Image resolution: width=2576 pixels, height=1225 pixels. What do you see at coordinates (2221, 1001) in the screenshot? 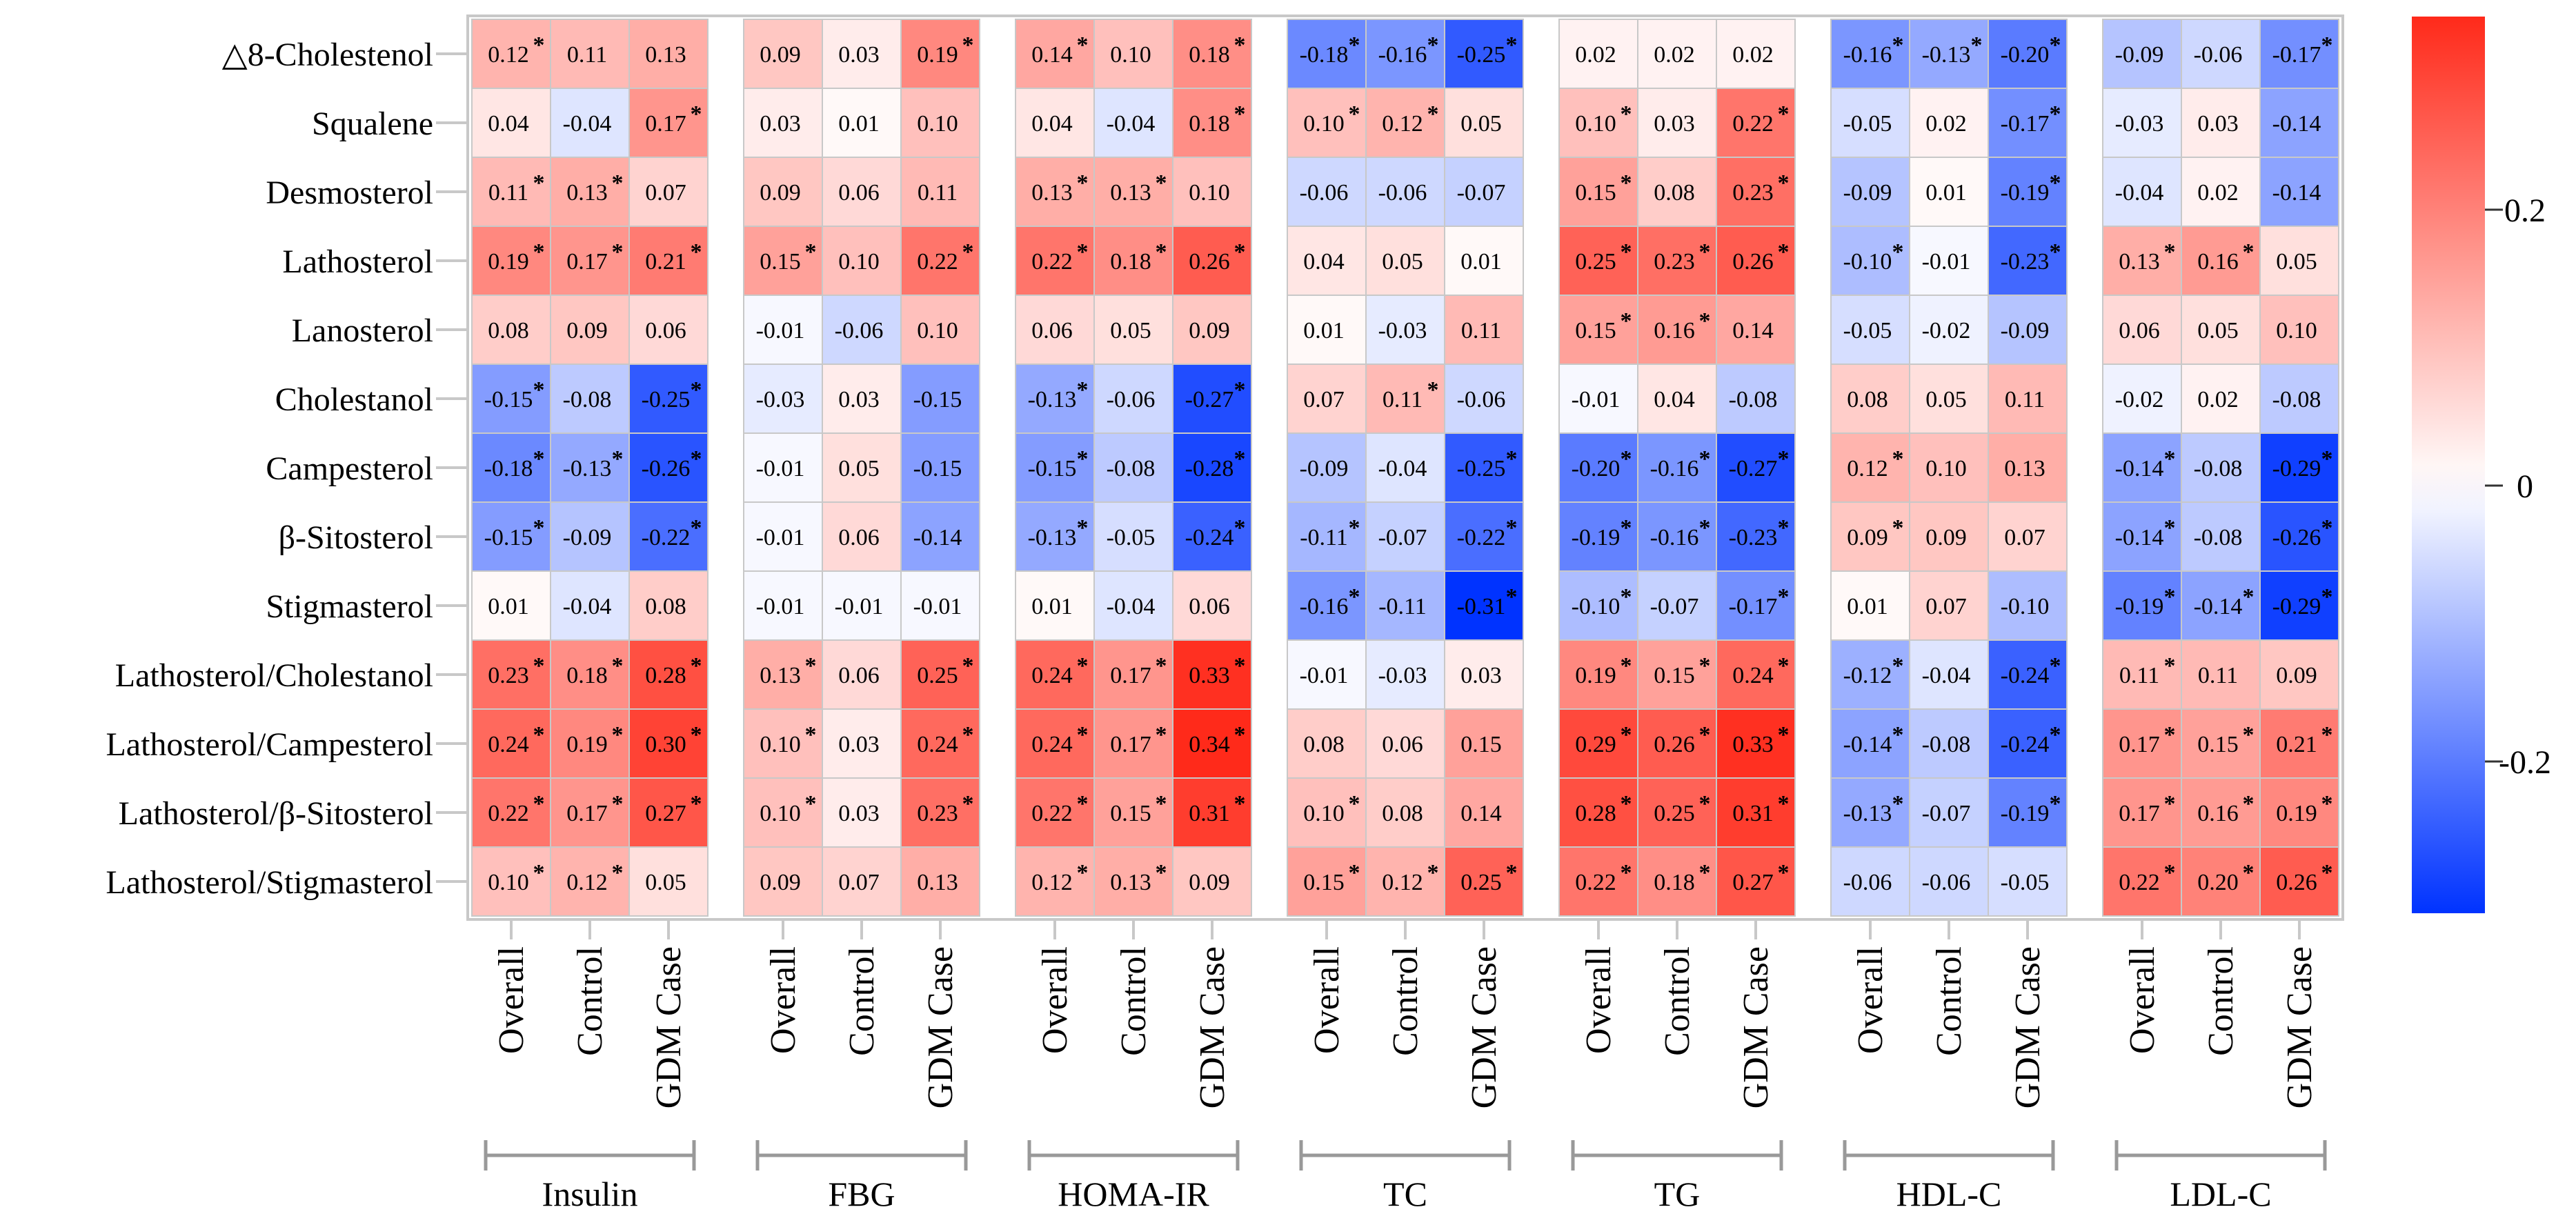
I see `column-label: Control` at bounding box center [2221, 1001].